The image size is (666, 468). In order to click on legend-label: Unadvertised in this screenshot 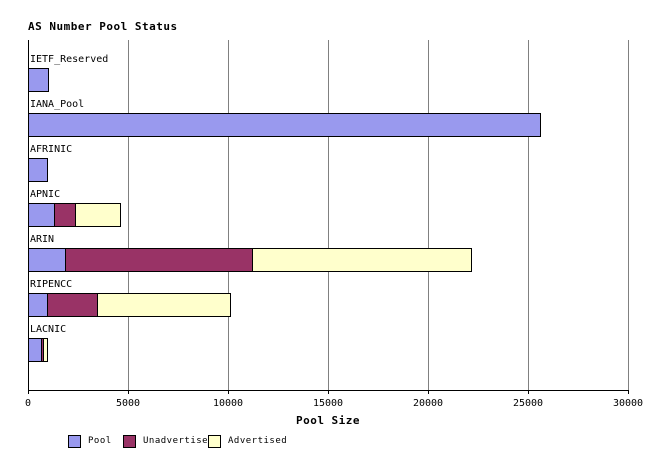, I will do `click(179, 441)`.